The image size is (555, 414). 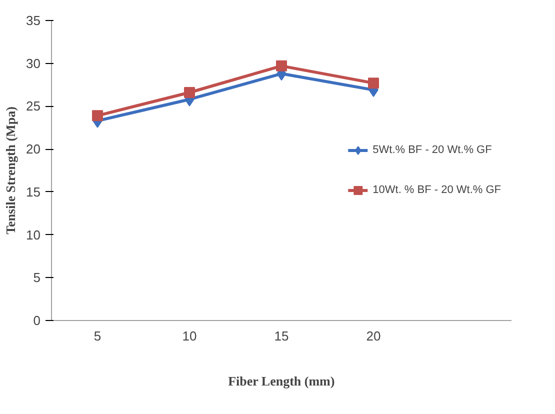 I want to click on x-tick-label: 15, so click(x=281, y=336).